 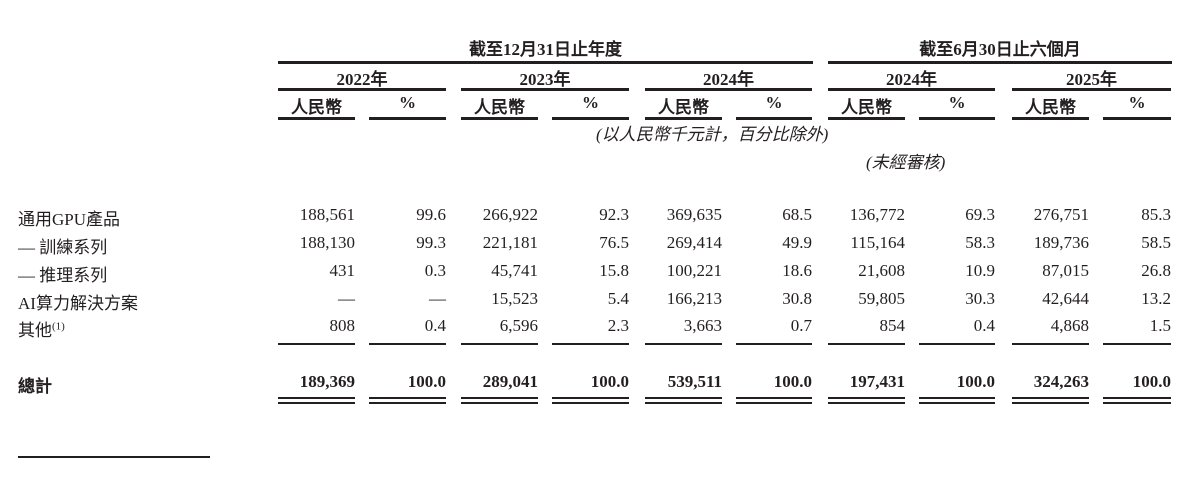 I want to click on percent-cell: 58.5, so click(x=1156, y=242).